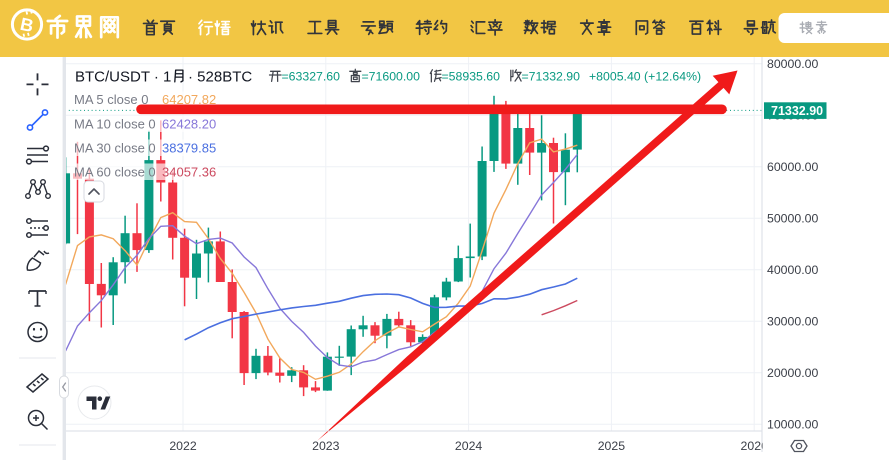 This screenshot has width=889, height=476. What do you see at coordinates (792, 167) in the screenshot?
I see `svg-text: 60000.00` at bounding box center [792, 167].